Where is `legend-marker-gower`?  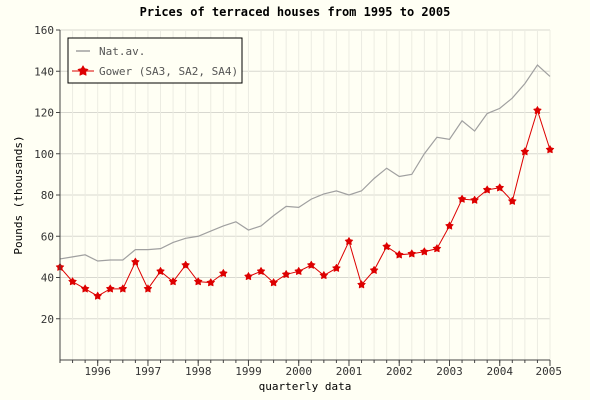
legend-marker-gower is located at coordinates (83, 70).